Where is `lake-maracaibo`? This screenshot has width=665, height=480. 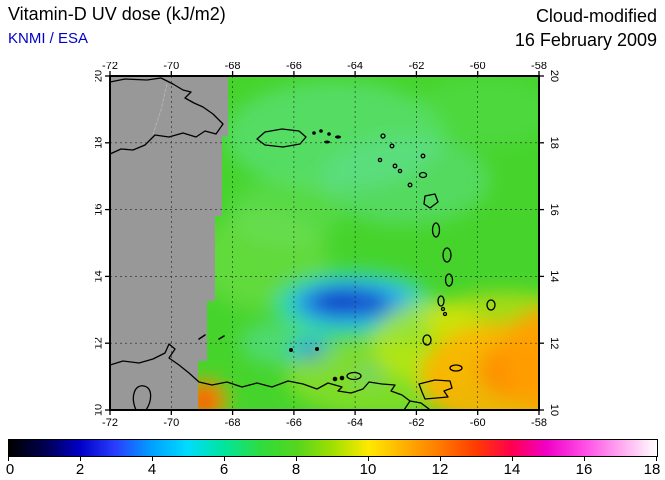 lake-maracaibo is located at coordinates (142, 397).